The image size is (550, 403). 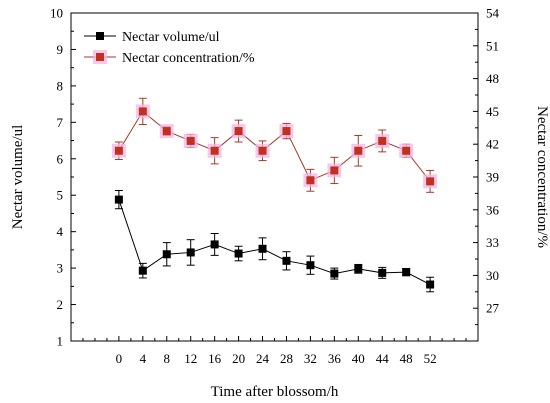 I want to click on left-y-axis-title: Nectar volume/ul, so click(x=18, y=177).